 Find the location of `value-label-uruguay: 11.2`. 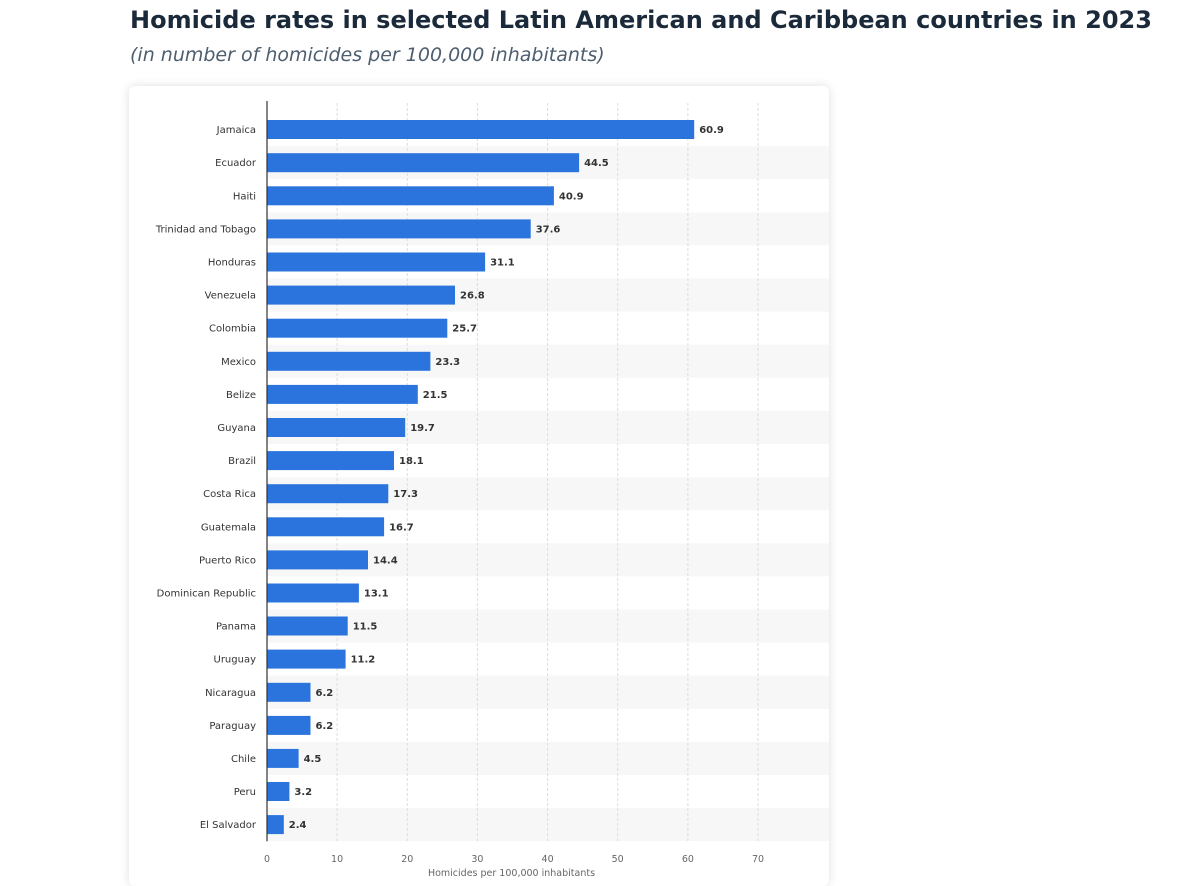

value-label-uruguay: 11.2 is located at coordinates (363, 660).